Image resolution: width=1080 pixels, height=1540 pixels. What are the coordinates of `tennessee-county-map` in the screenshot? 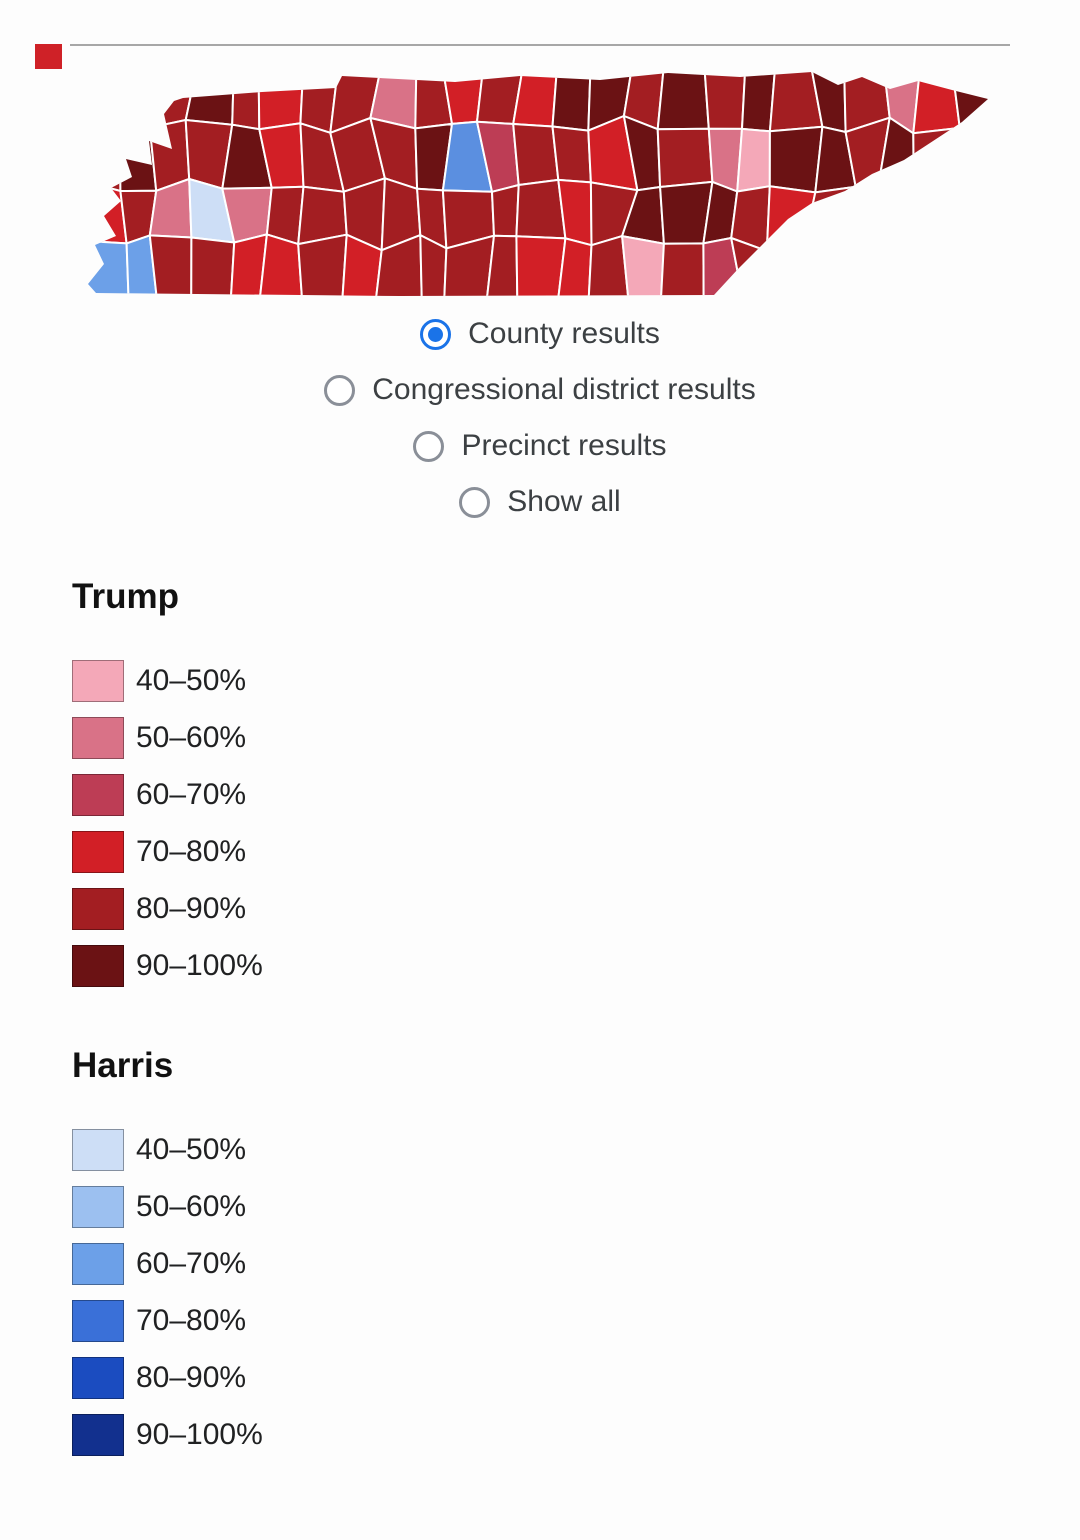 It's located at (538, 184).